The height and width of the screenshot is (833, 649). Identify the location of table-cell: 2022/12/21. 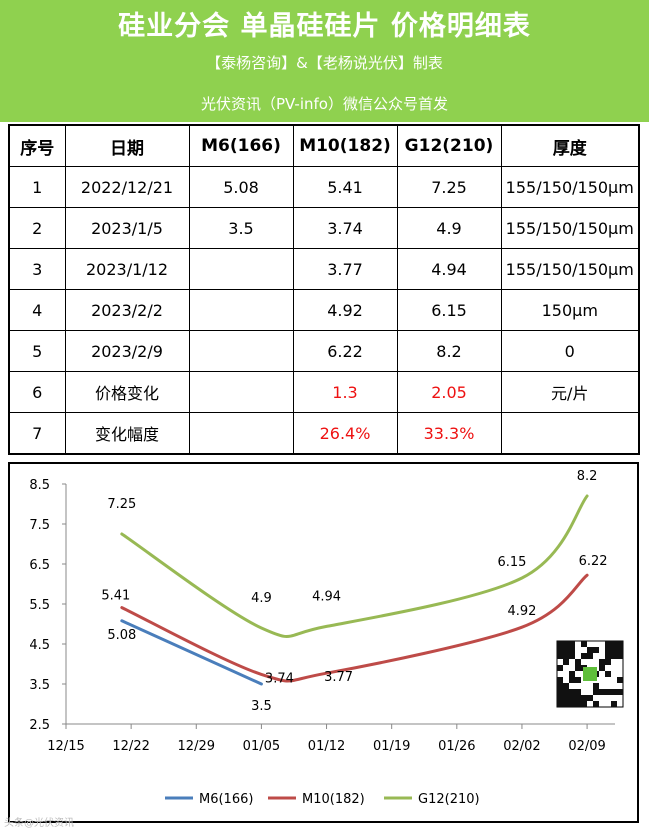
(127, 187).